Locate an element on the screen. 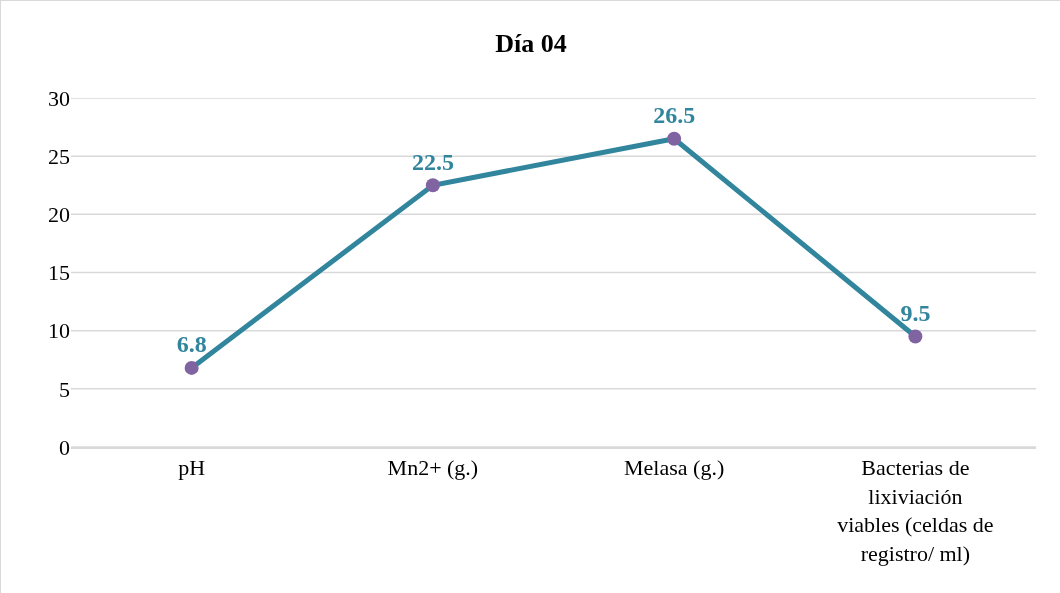 This screenshot has width=1060, height=593. data-label: 22.5 is located at coordinates (432, 161).